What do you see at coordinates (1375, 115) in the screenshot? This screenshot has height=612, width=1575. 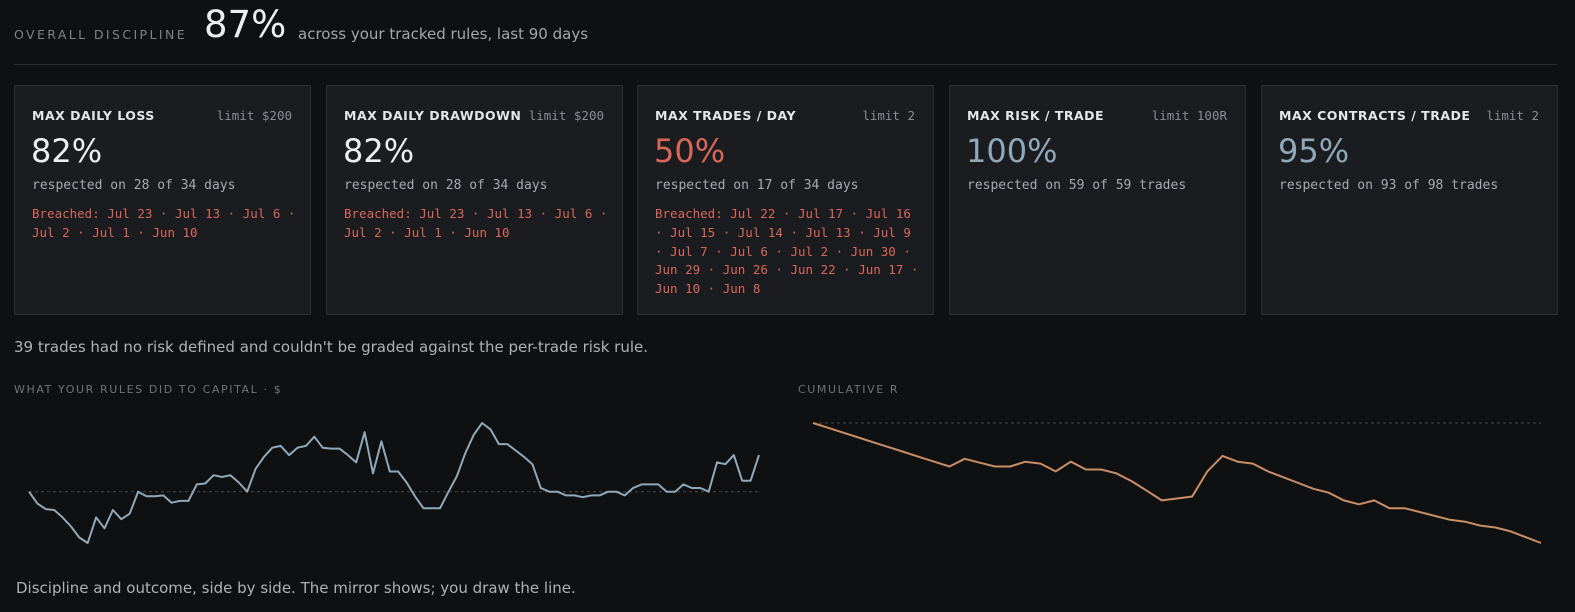 I see `rule-title: MAX CONTRACTS / TRADE` at bounding box center [1375, 115].